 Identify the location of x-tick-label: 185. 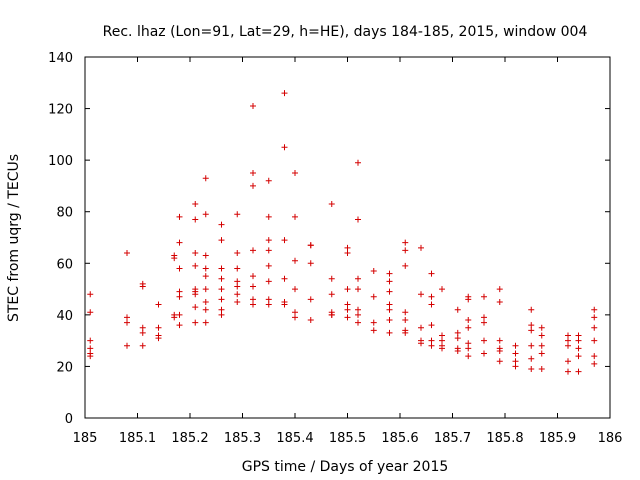
(85, 438).